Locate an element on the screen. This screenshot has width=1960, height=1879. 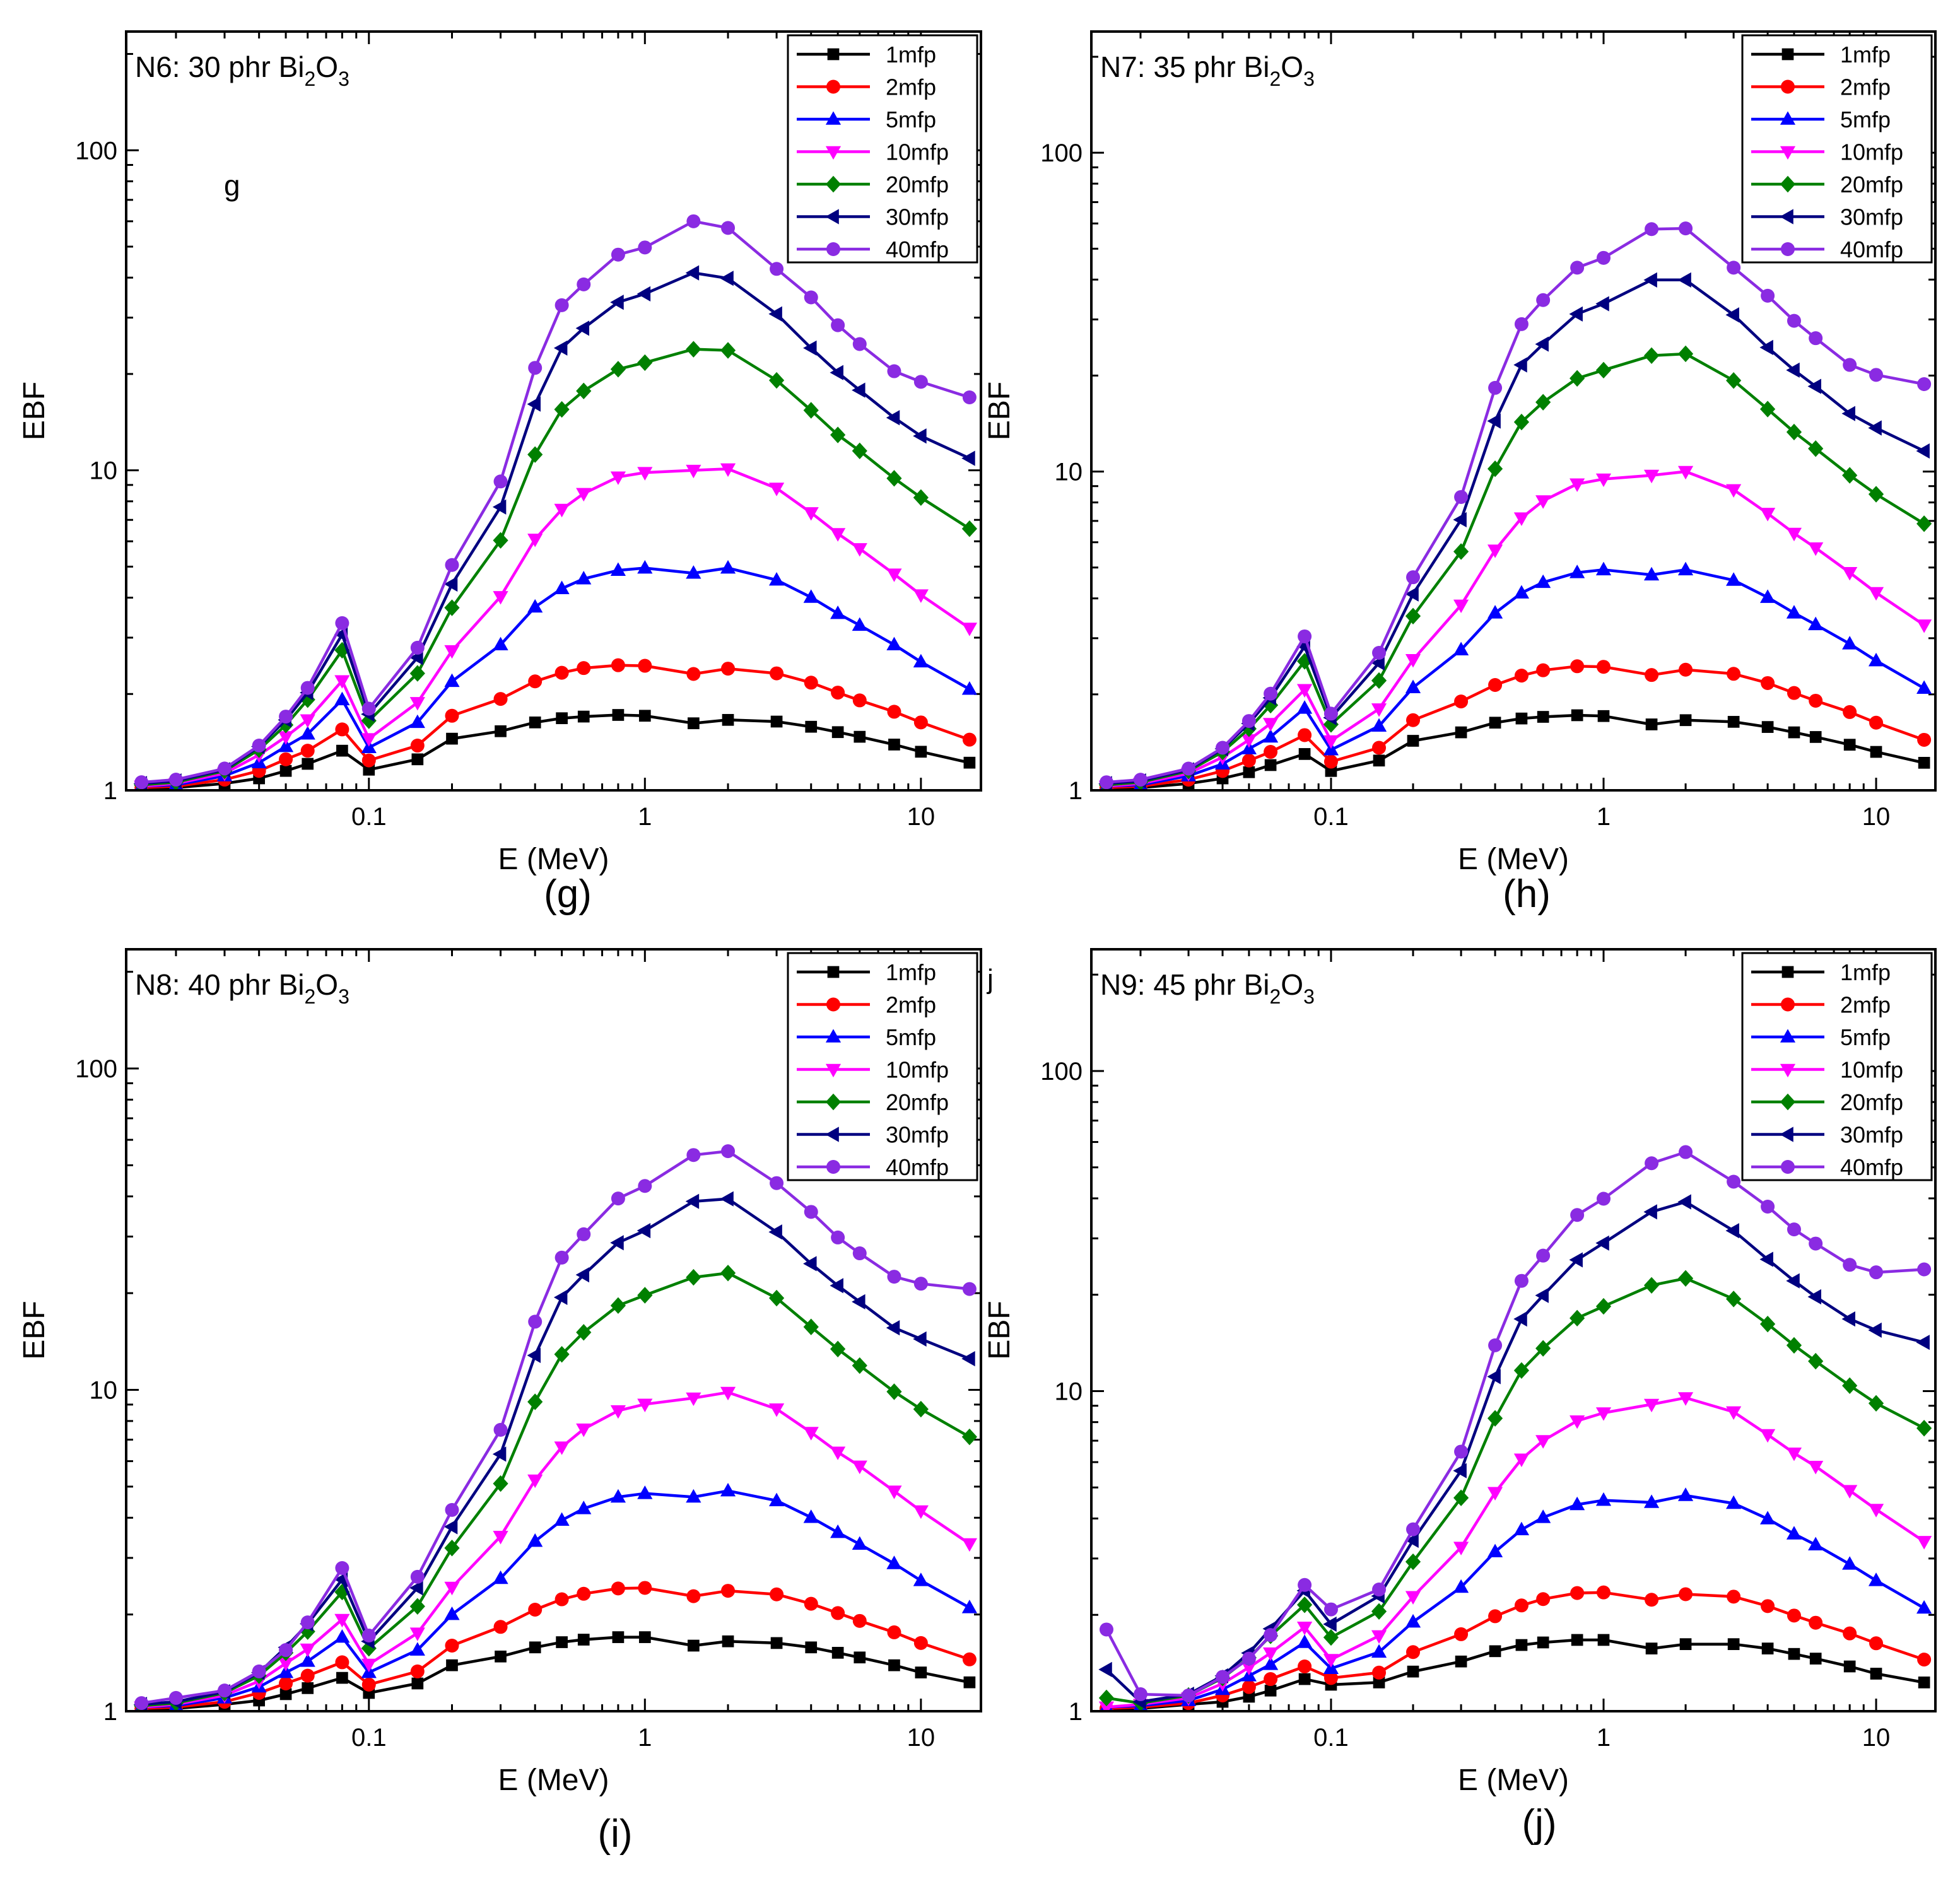
legend-marker-40mfp is located at coordinates (833, 249).